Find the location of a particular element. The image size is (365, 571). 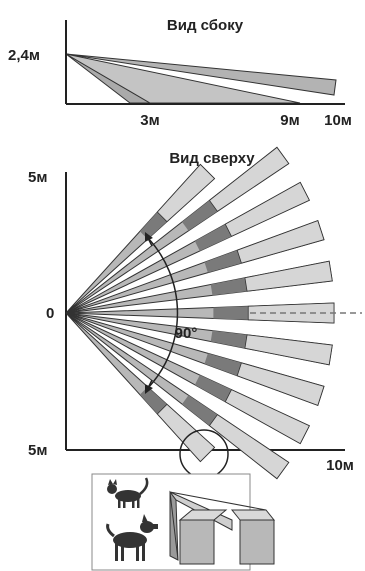

top-view-x-end-label: 10м is located at coordinates (340, 465).